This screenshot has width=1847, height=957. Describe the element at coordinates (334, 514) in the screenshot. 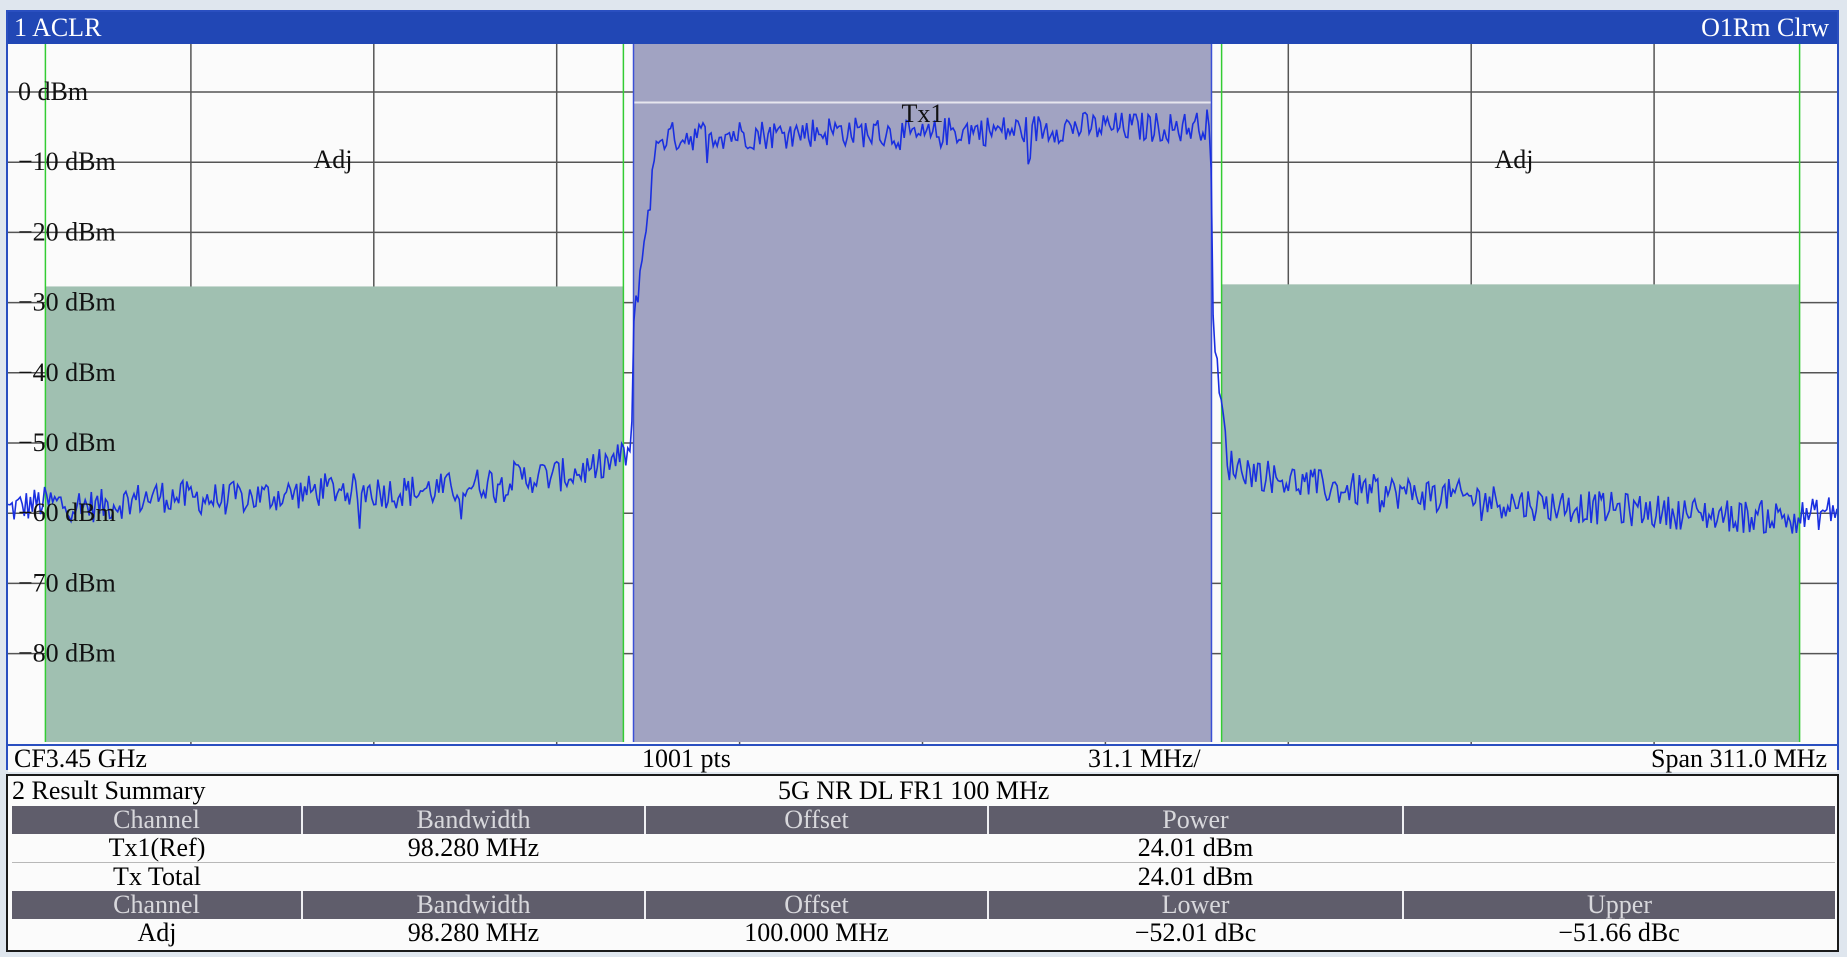

I see `adj-lower-channel-bar` at that location.